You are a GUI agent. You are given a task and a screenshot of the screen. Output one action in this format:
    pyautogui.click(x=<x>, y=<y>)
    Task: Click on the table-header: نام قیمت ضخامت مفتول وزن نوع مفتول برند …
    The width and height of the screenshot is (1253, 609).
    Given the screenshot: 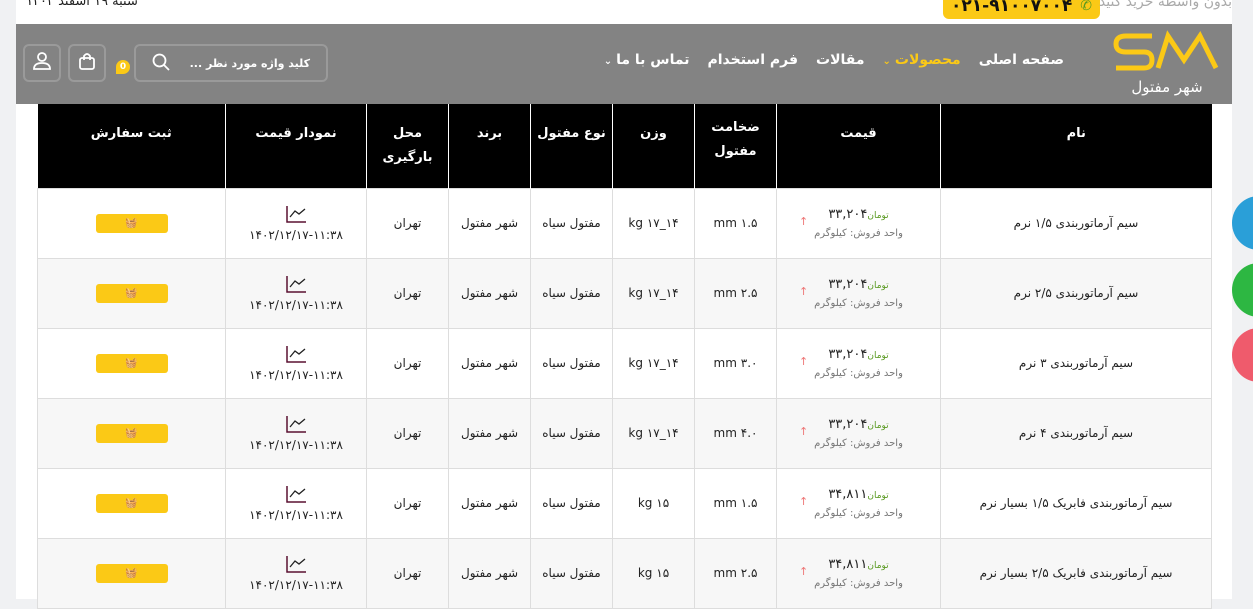 What is the action you would take?
    pyautogui.click(x=624, y=146)
    